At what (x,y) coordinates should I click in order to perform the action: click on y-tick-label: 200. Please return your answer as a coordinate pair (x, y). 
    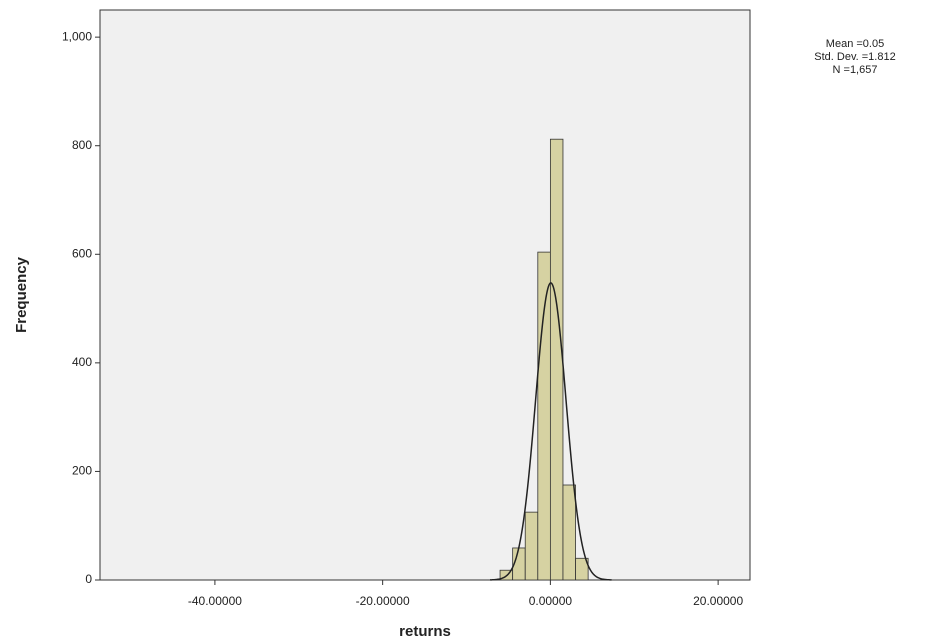
    Looking at the image, I should click on (82, 471).